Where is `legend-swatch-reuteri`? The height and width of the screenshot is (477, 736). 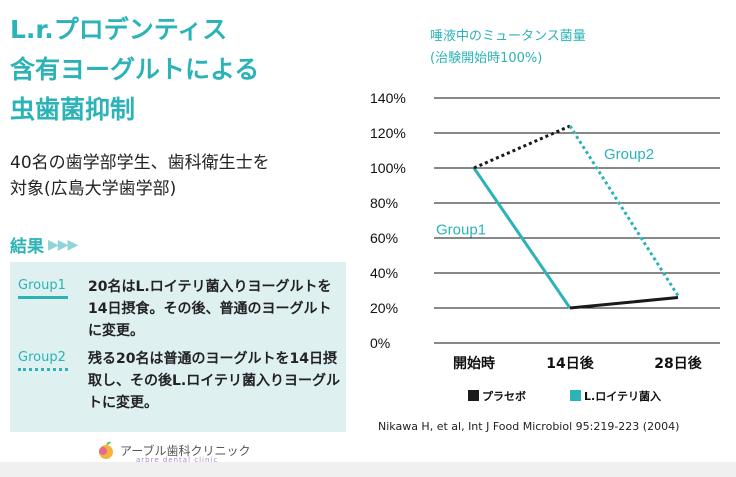
legend-swatch-reuteri is located at coordinates (575, 395).